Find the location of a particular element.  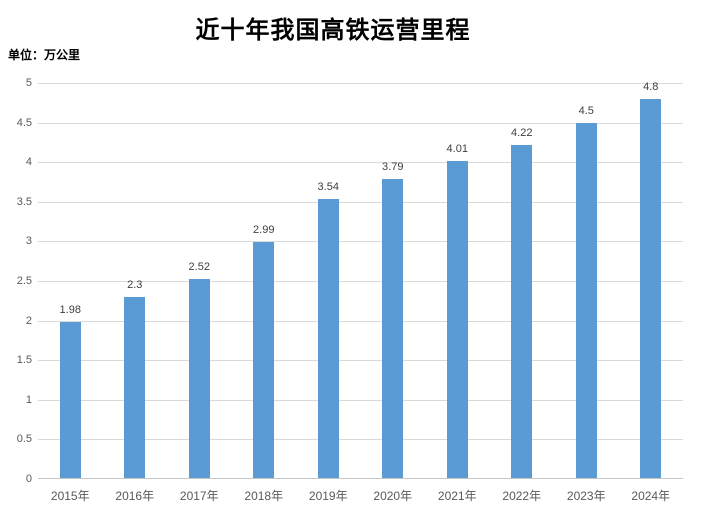

y-tick-label: 2 is located at coordinates (28, 320).